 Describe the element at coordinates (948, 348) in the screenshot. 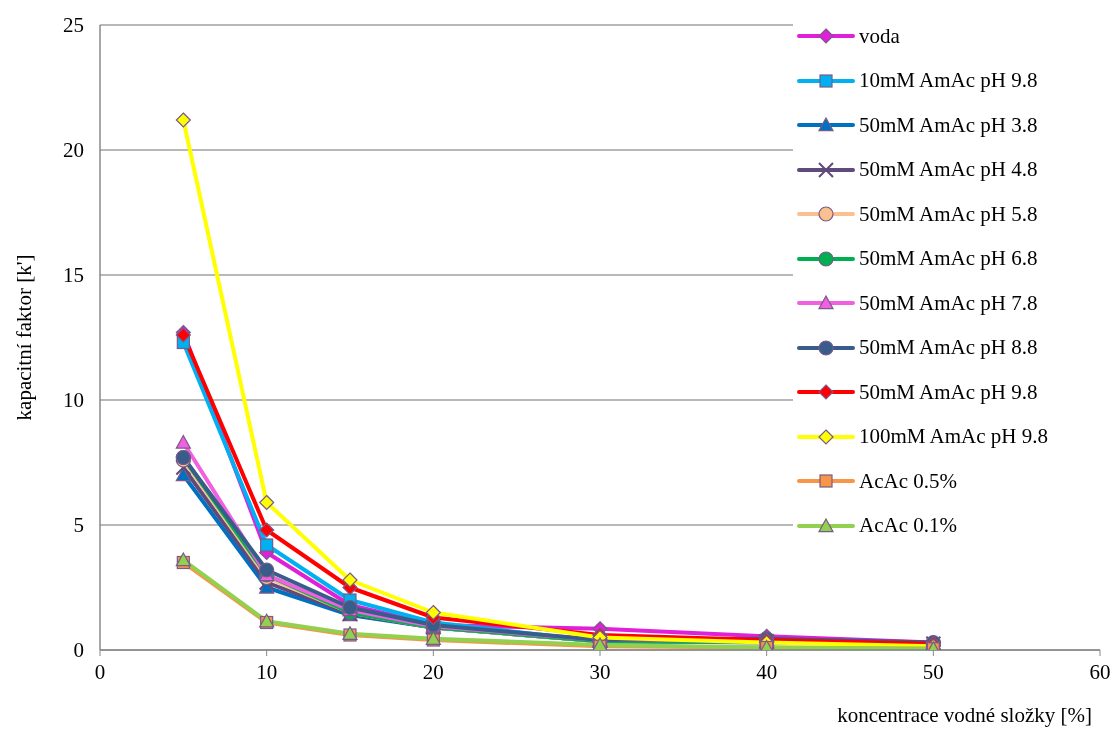

I see `legend-label: 50mM AmAc pH 8.8` at that location.